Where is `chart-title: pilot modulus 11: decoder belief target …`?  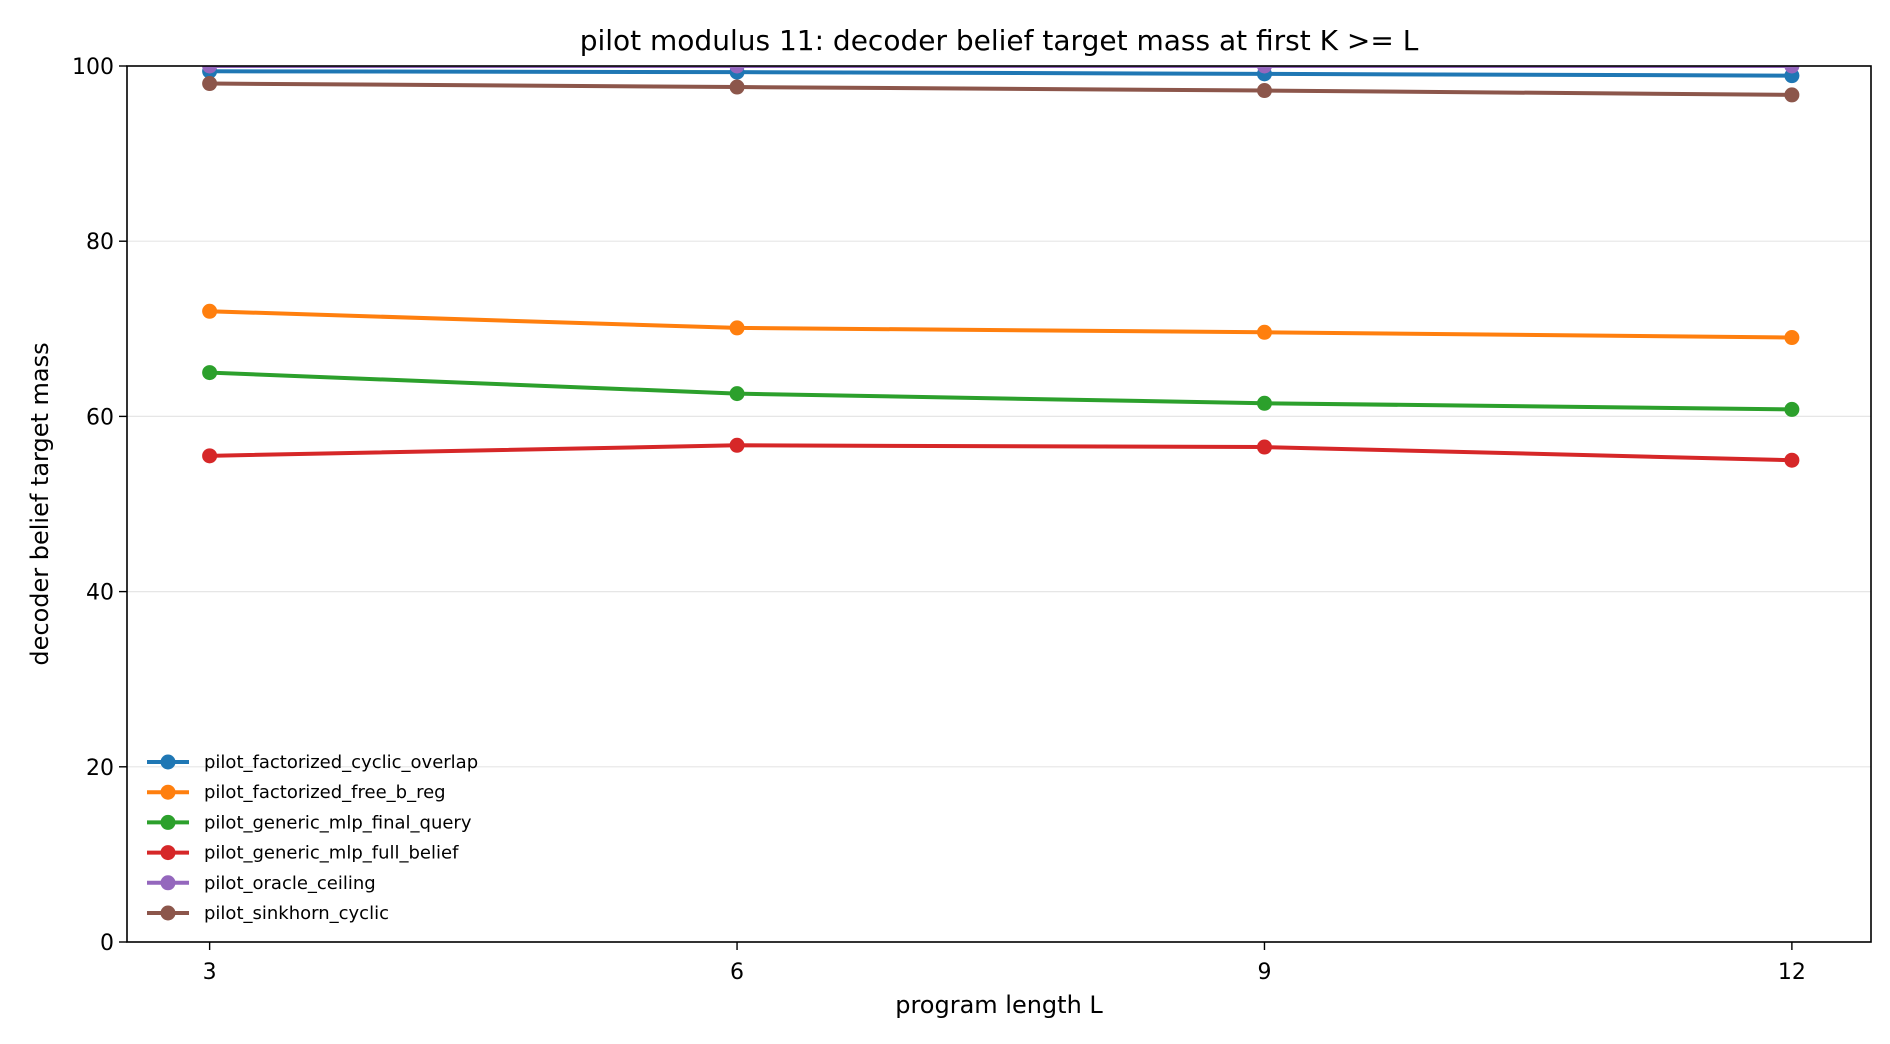
chart-title: pilot modulus 11: decoder belief target … is located at coordinates (999, 40).